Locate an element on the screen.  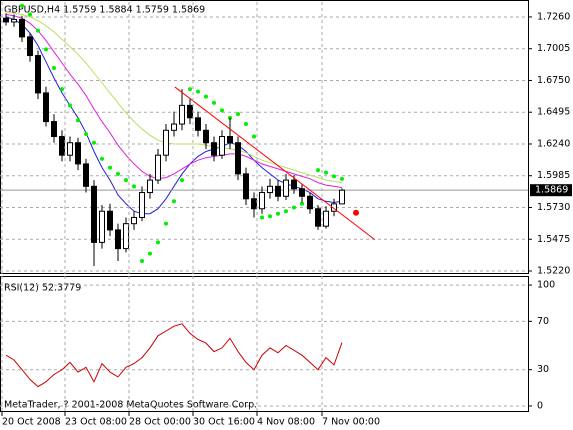
y-tick-label: 70 is located at coordinates (543, 321).